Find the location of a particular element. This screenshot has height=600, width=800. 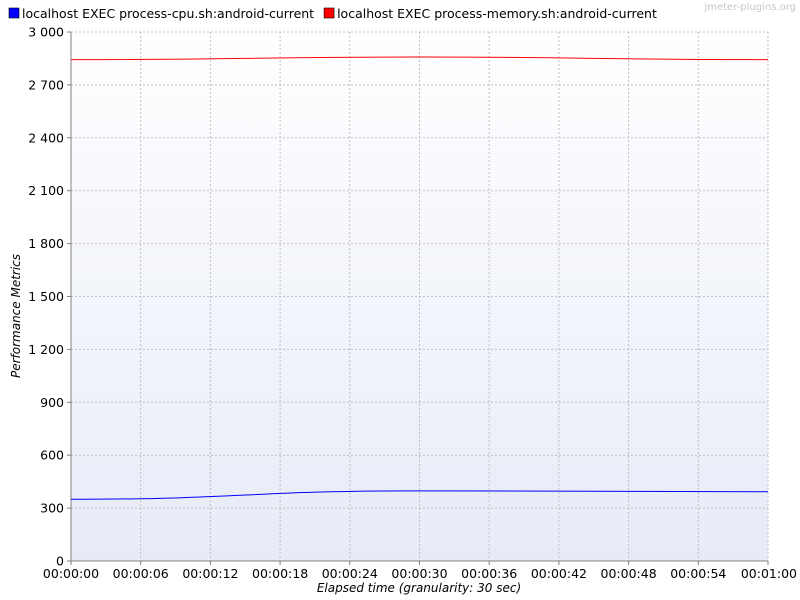

x-tick-label: 00:00:36 is located at coordinates (489, 573).